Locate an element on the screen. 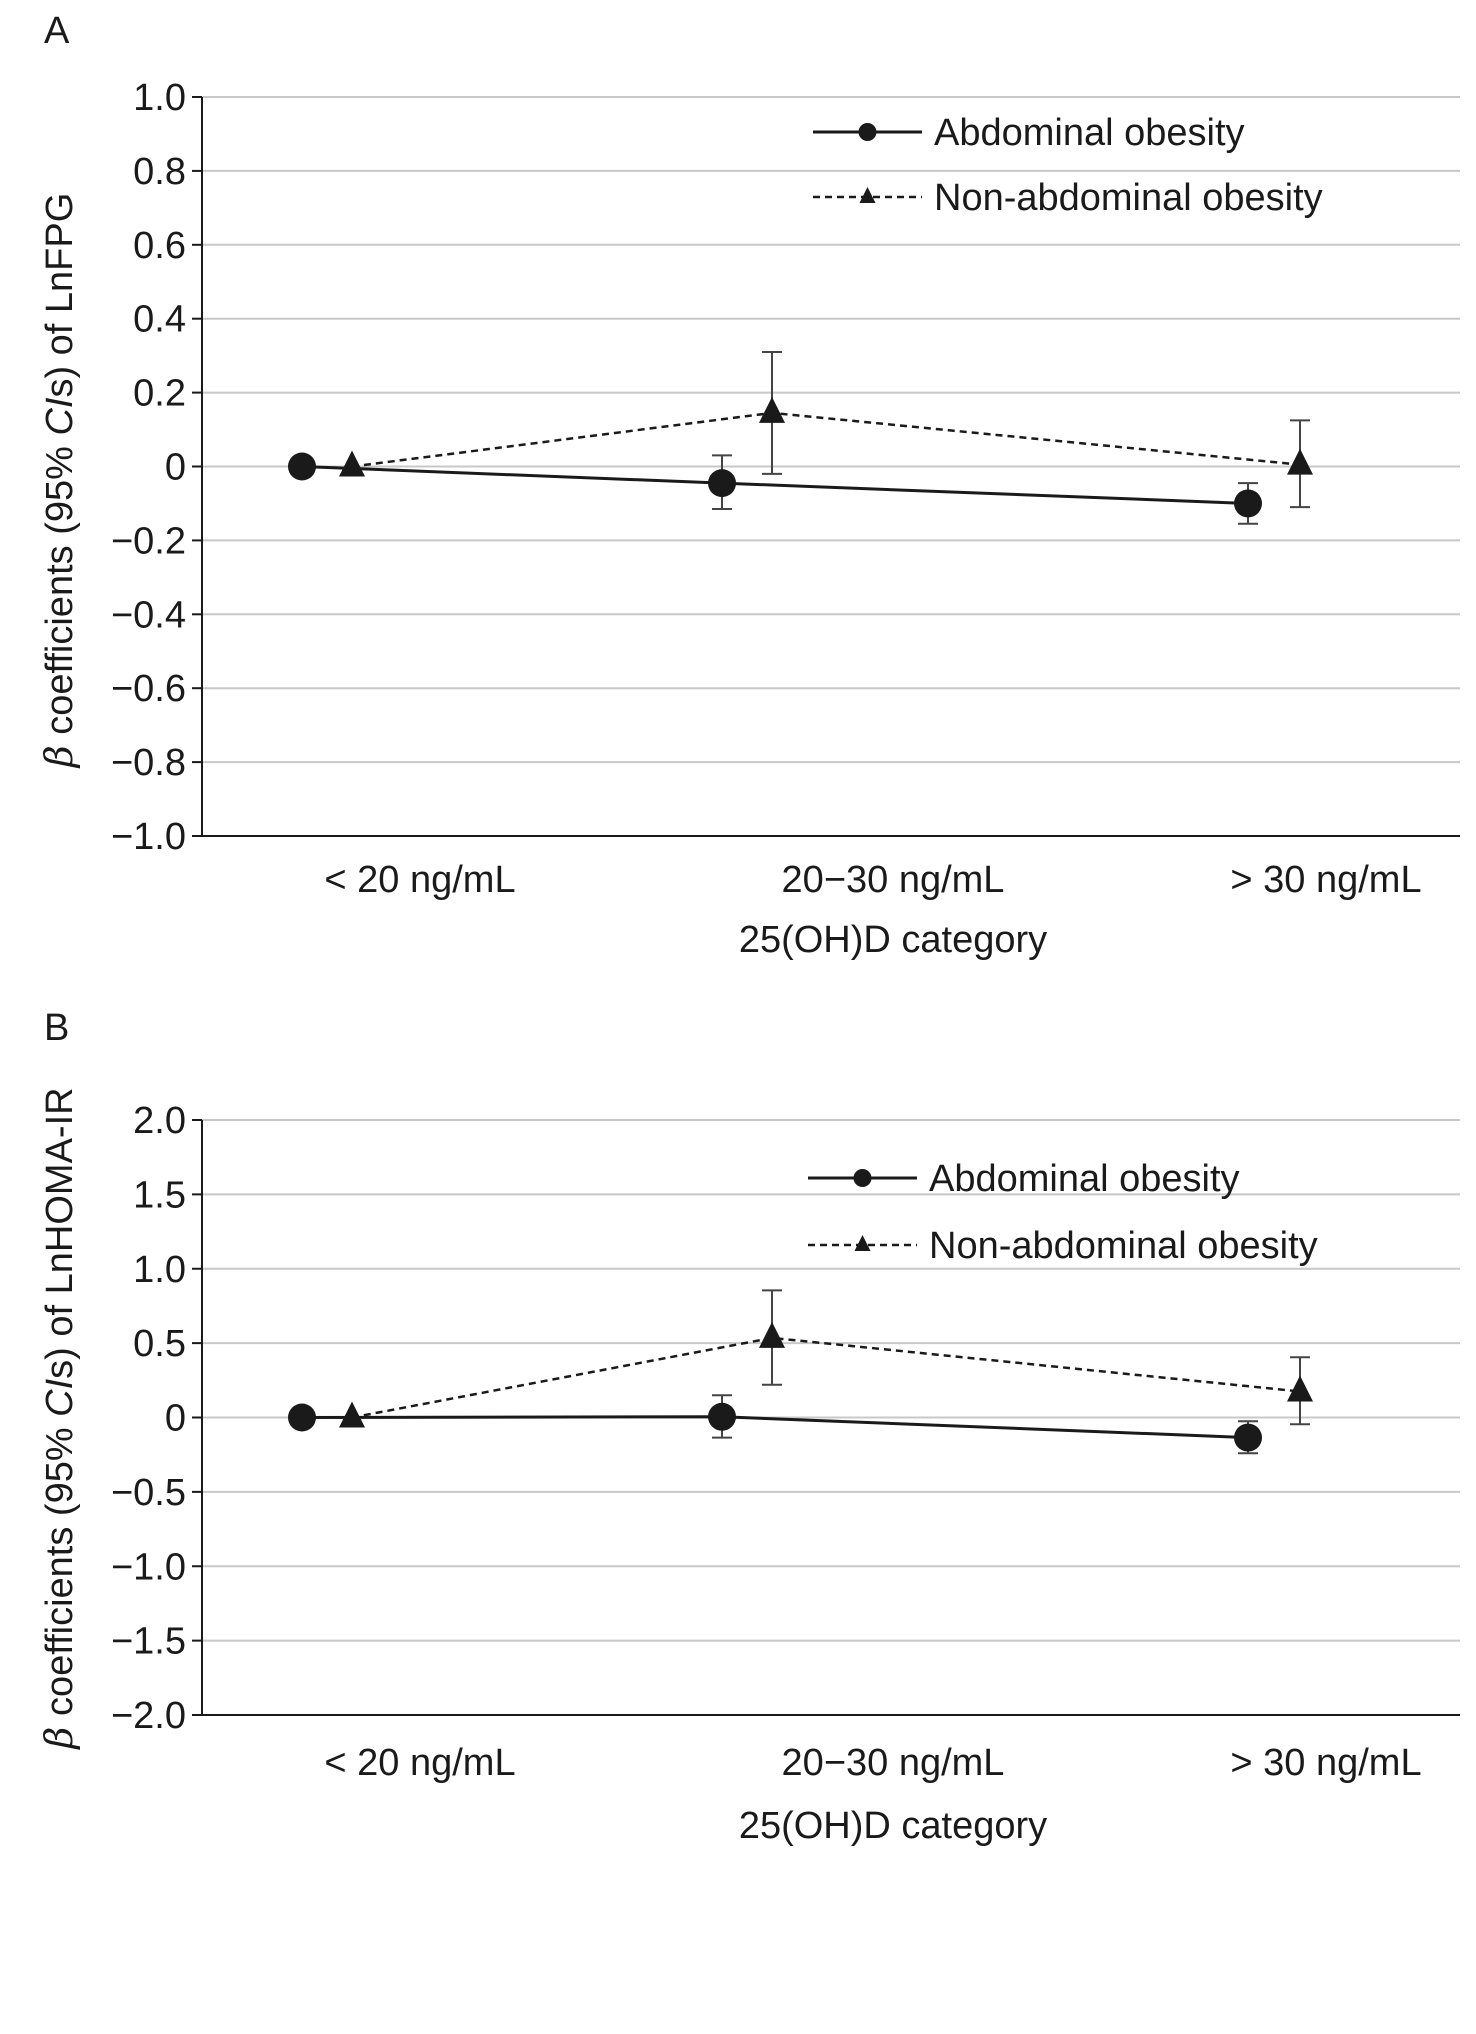 Image resolution: width=1476 pixels, height=2034 pixels. y-tick-label: 0.4 is located at coordinates (159, 320).